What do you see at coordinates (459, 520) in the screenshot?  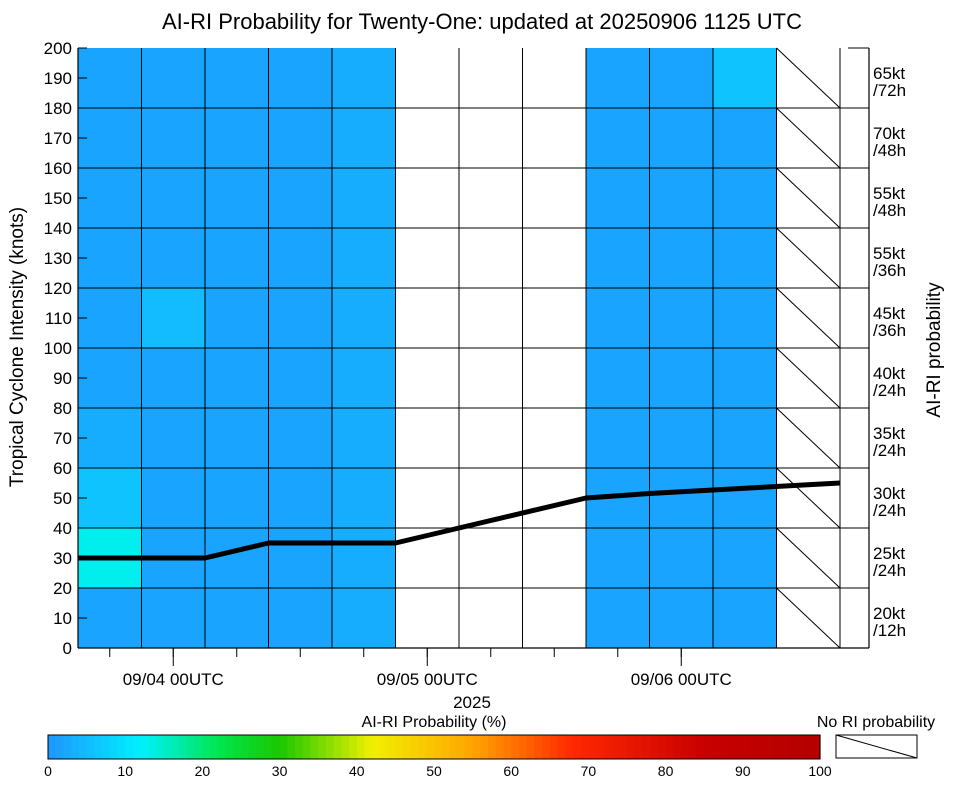 I see `intensity-line` at bounding box center [459, 520].